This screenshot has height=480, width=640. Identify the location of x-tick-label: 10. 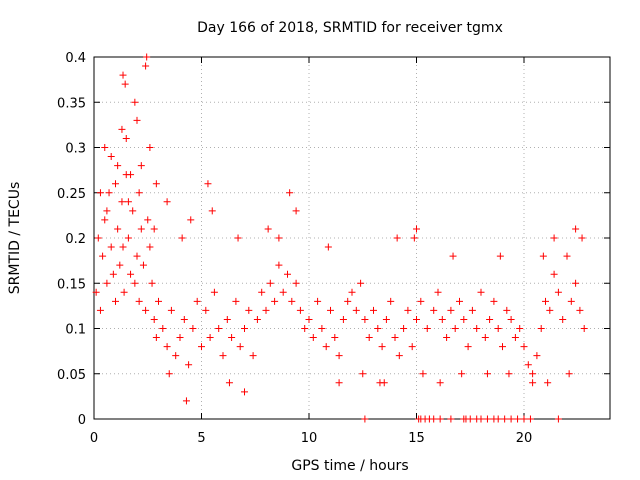
(309, 438).